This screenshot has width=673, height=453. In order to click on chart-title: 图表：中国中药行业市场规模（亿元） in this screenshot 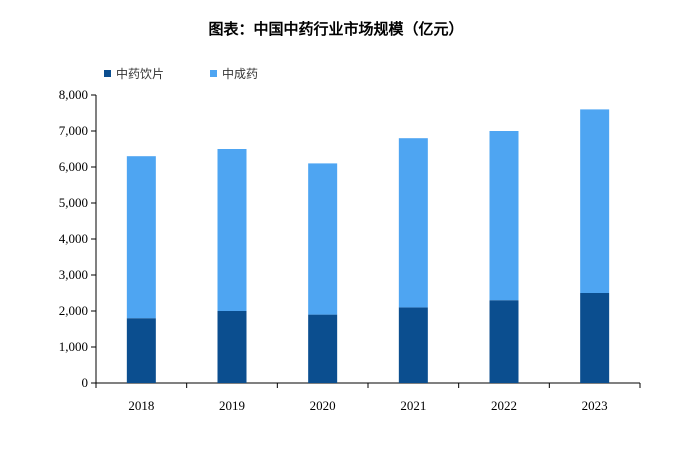, I will do `click(335, 29)`.